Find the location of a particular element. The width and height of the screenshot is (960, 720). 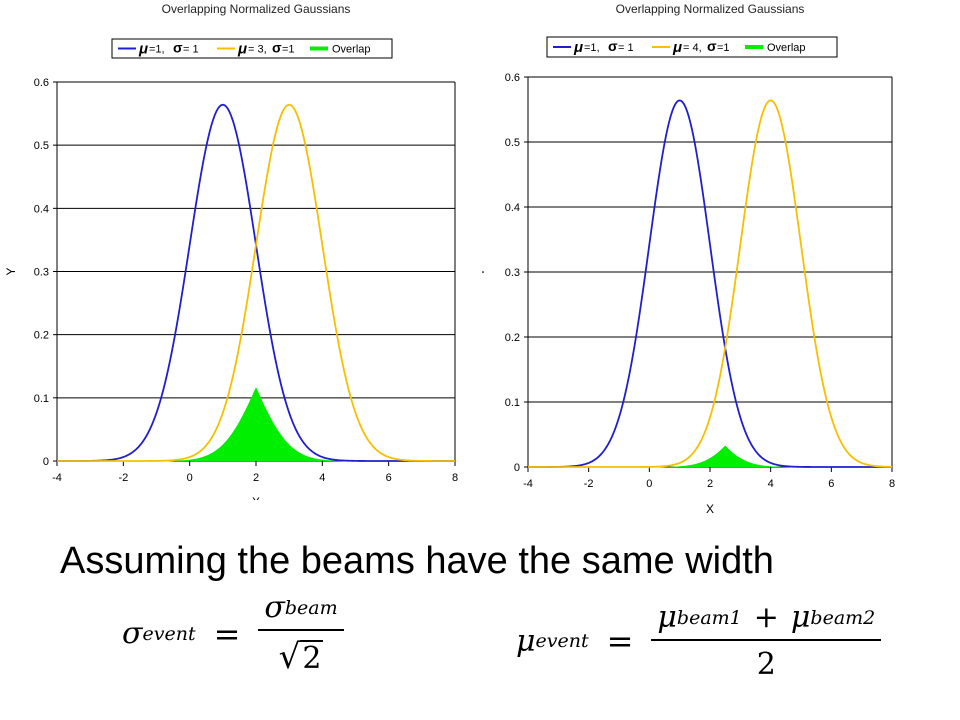

sigma-numerator: σ beam is located at coordinates (300, 609).